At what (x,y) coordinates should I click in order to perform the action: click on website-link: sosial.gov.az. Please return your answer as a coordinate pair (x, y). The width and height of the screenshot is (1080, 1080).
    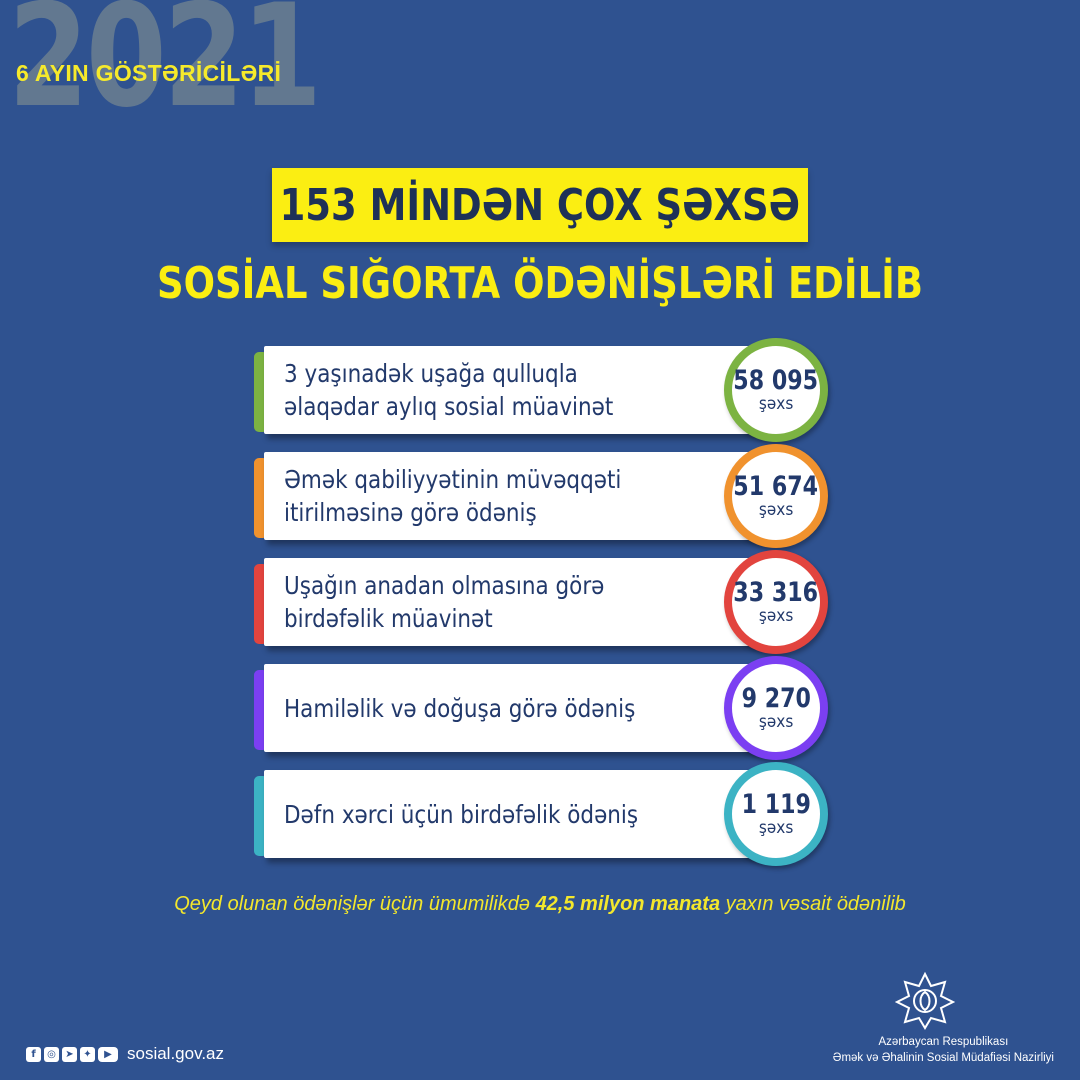
    Looking at the image, I should click on (176, 1053).